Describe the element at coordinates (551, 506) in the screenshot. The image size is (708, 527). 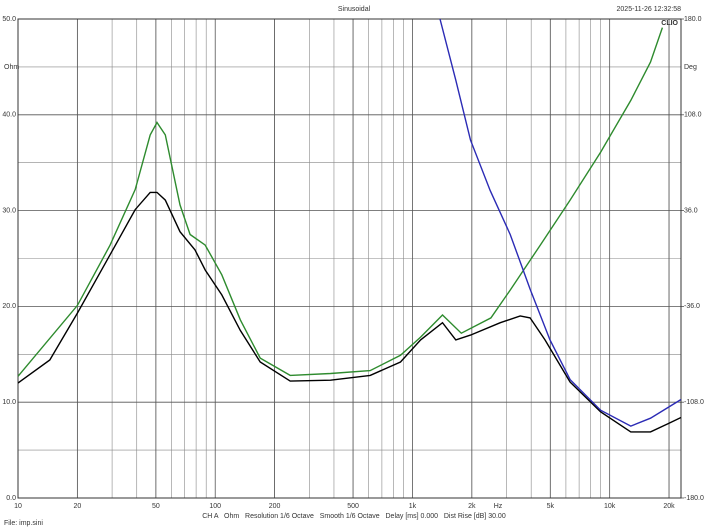
I see `x-tick-label: 5k` at that location.